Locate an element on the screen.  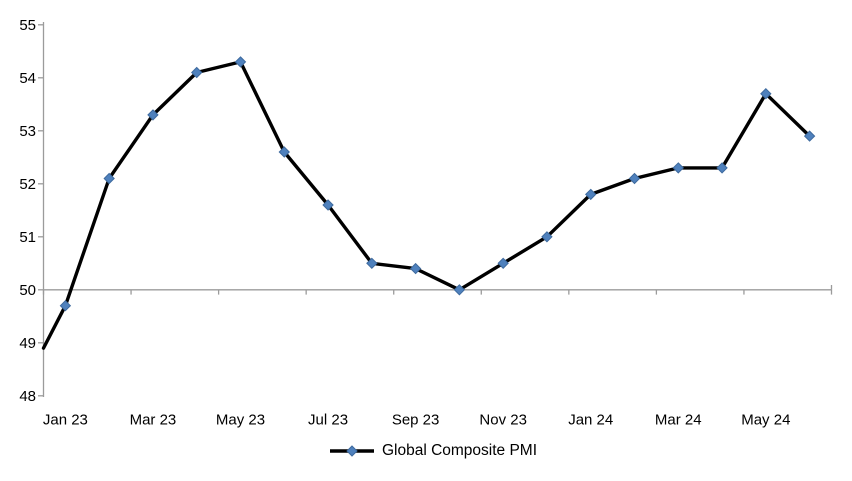
y-axis-tick-label: 54 is located at coordinates (27, 78).